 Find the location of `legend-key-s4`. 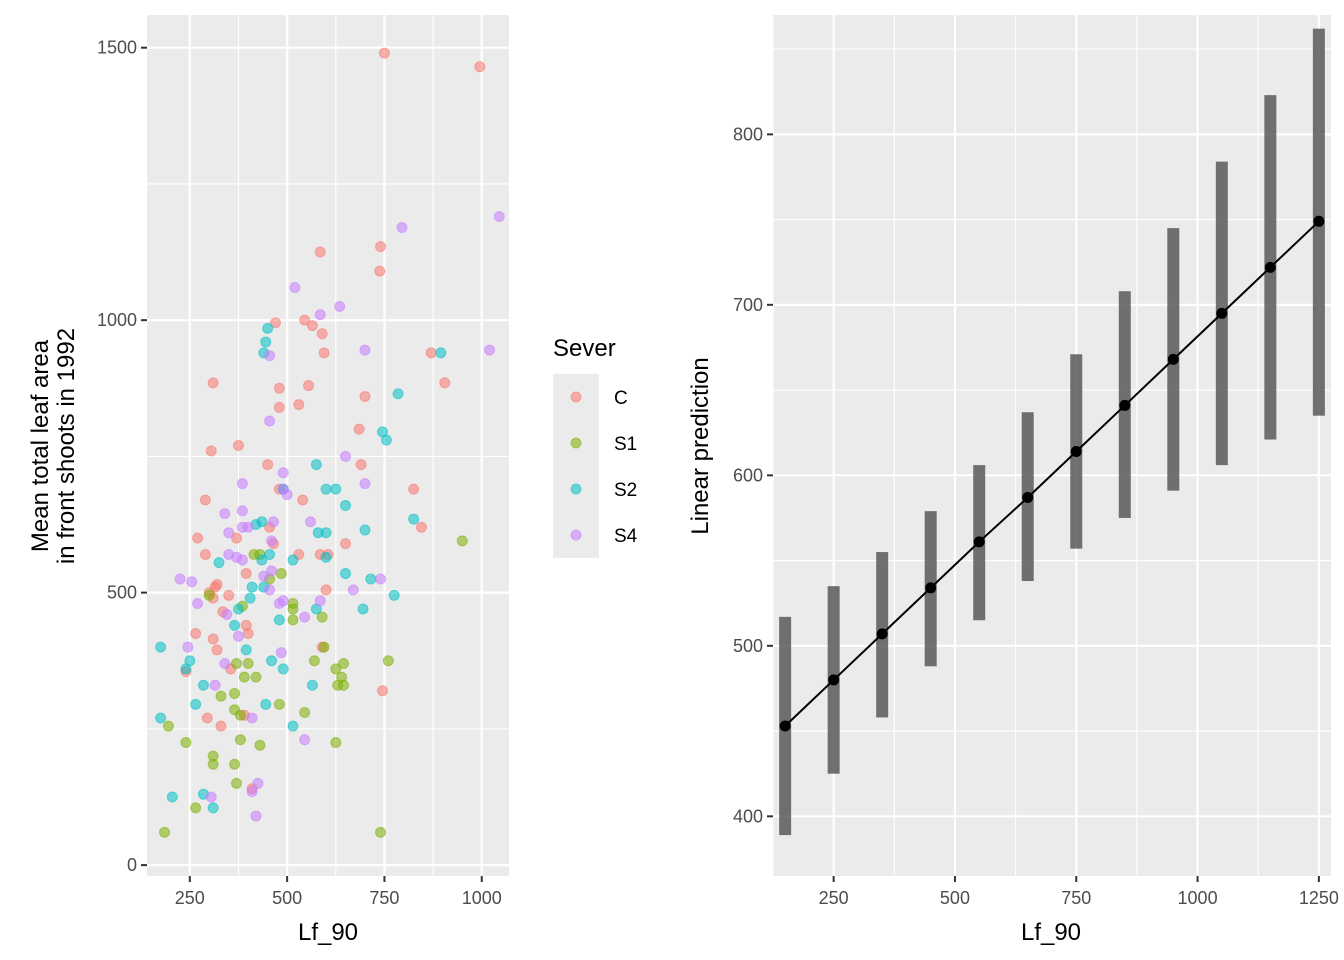

legend-key-s4 is located at coordinates (576, 535).